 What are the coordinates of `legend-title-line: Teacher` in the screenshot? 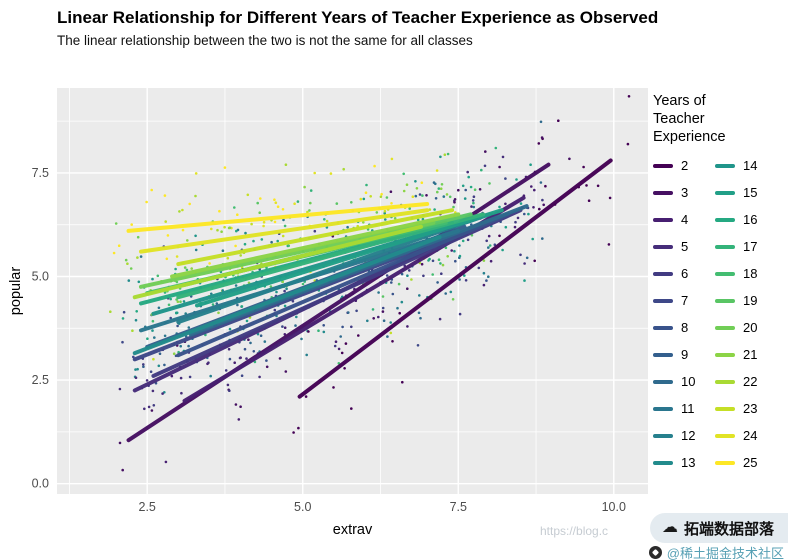 It's located at (679, 119).